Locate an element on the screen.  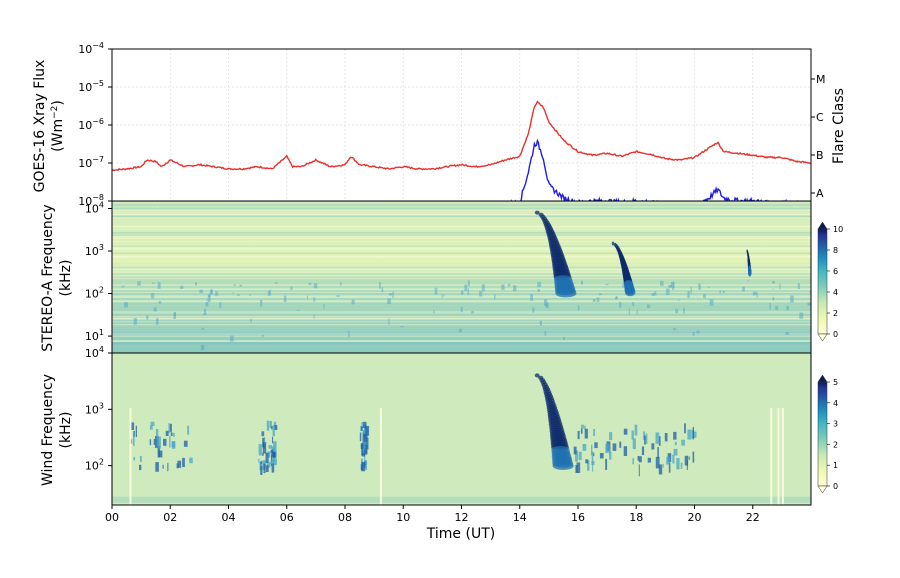
x-tick-label: 08 is located at coordinates (345, 517).